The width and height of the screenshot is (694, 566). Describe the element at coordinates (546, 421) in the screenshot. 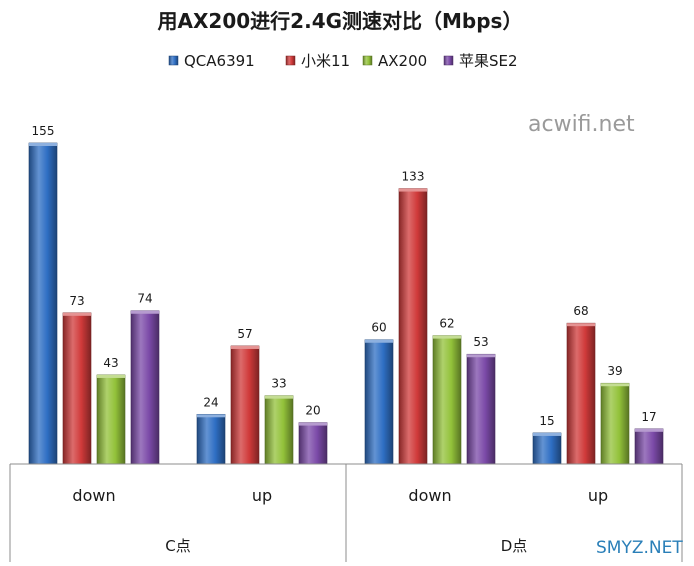

I see `data-label: 15` at that location.